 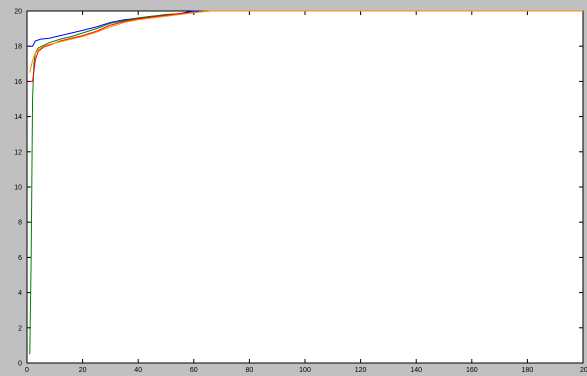 I want to click on y-tick-label: 0, so click(x=20, y=364).